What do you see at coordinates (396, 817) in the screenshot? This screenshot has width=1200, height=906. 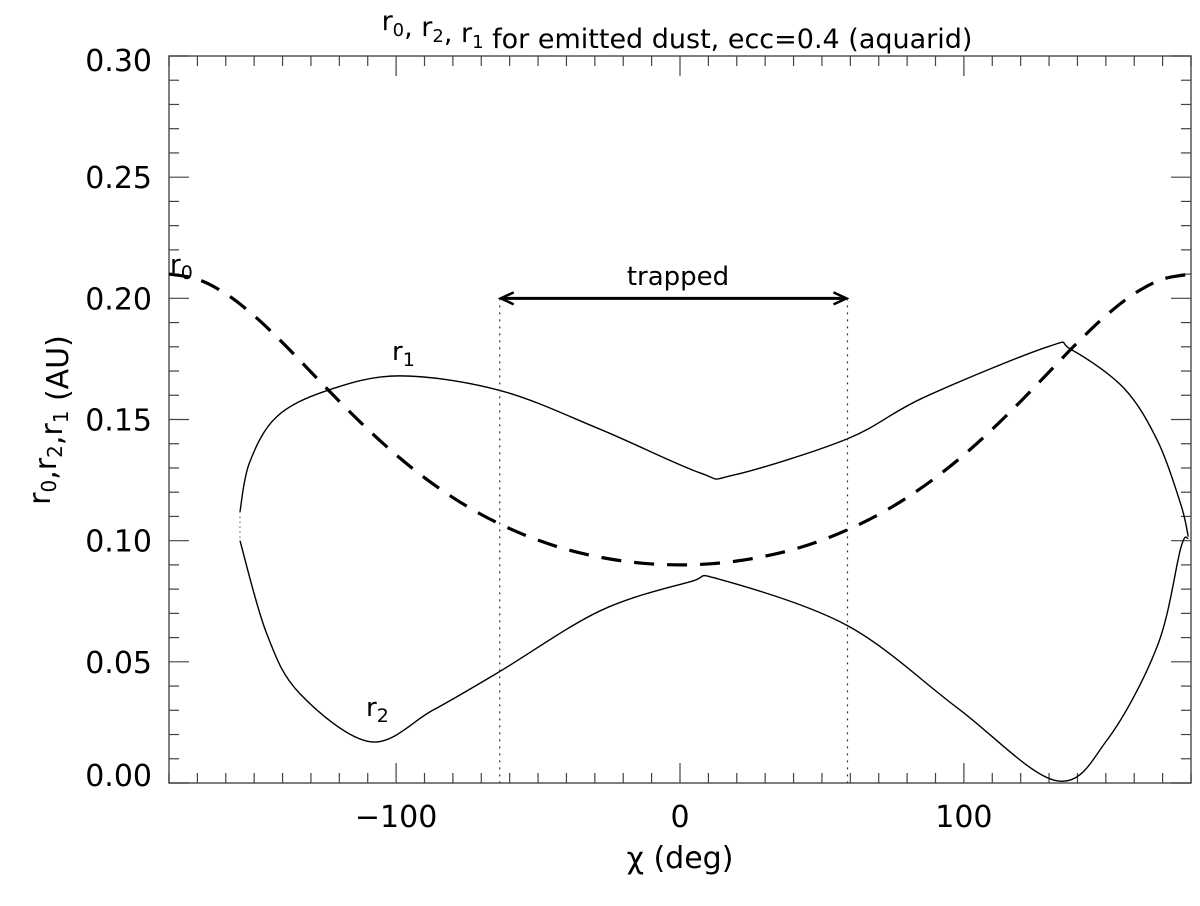 I see `x-tick-label: −100` at bounding box center [396, 817].